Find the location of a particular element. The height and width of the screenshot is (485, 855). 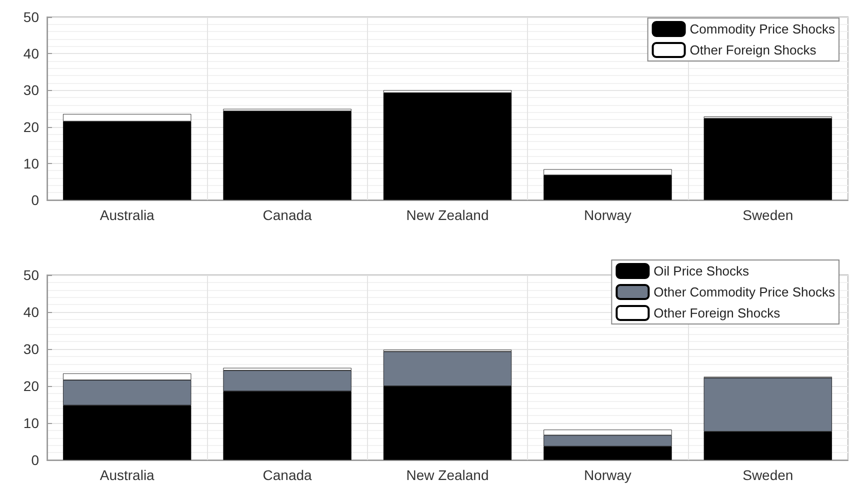

legend-label: Other Commodity Price Shocks is located at coordinates (745, 292).